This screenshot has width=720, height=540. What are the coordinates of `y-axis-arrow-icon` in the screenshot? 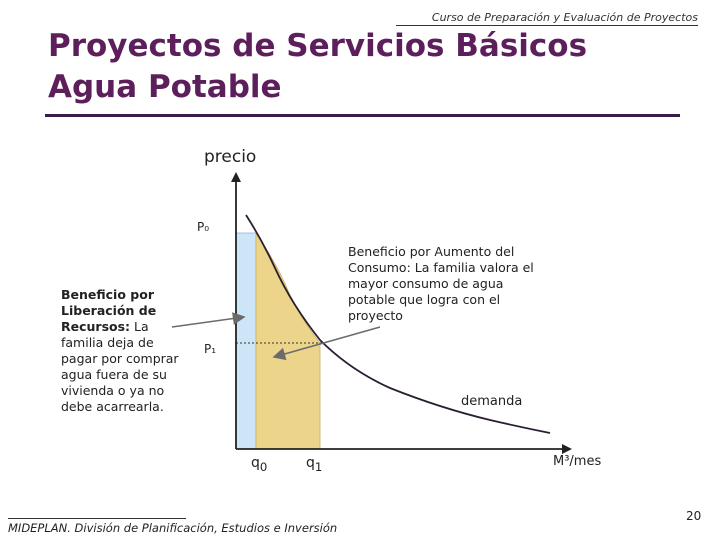 It's located at (236, 177).